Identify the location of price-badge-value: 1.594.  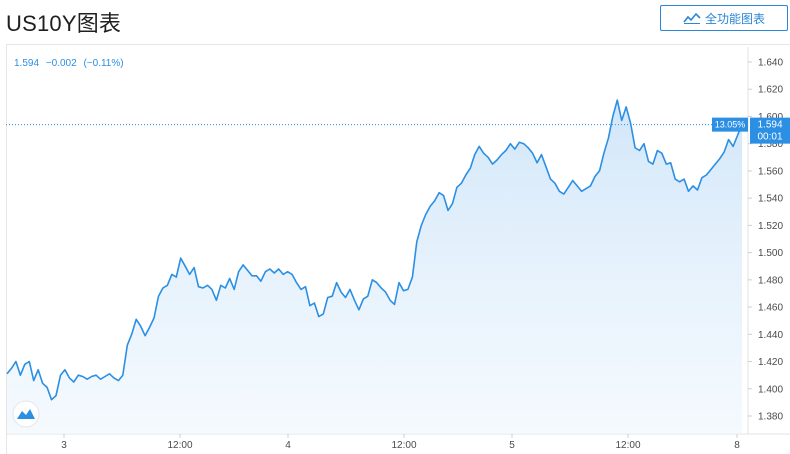
(769, 125).